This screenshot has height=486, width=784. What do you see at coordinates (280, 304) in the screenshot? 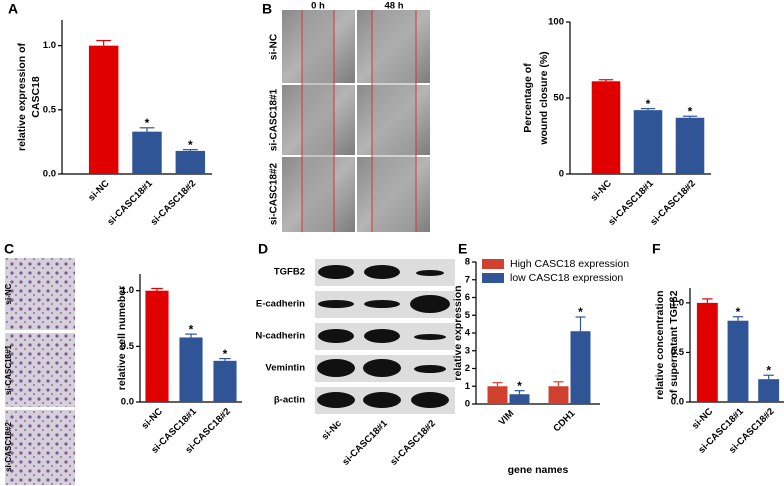
I see `protein-label: E-cadherin` at bounding box center [280, 304].